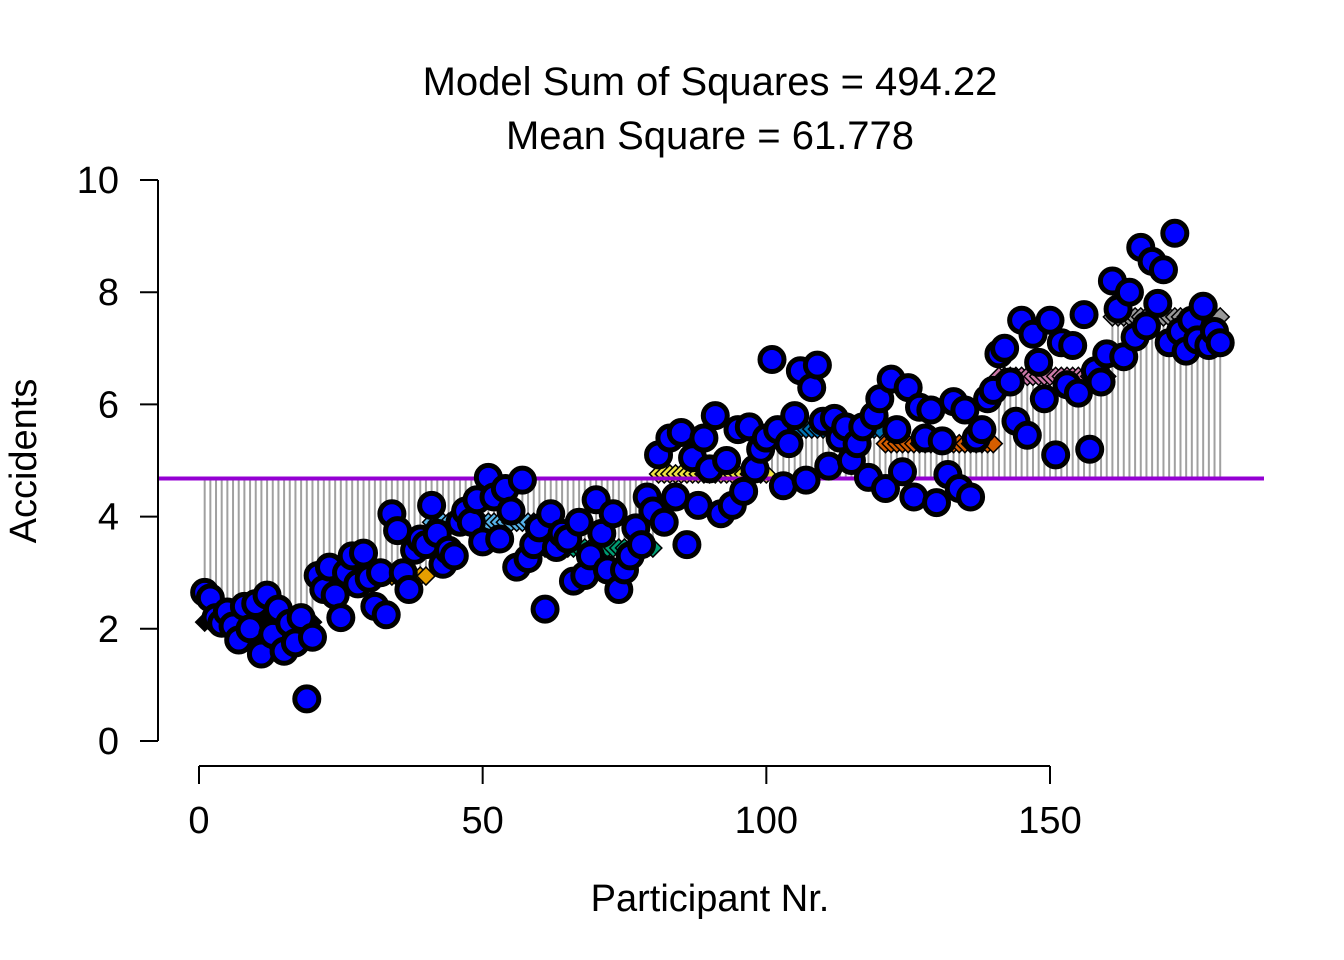 This screenshot has height=960, width=1344. I want to click on y-axis: 0 2 4 6 8 10, so click(118, 461).